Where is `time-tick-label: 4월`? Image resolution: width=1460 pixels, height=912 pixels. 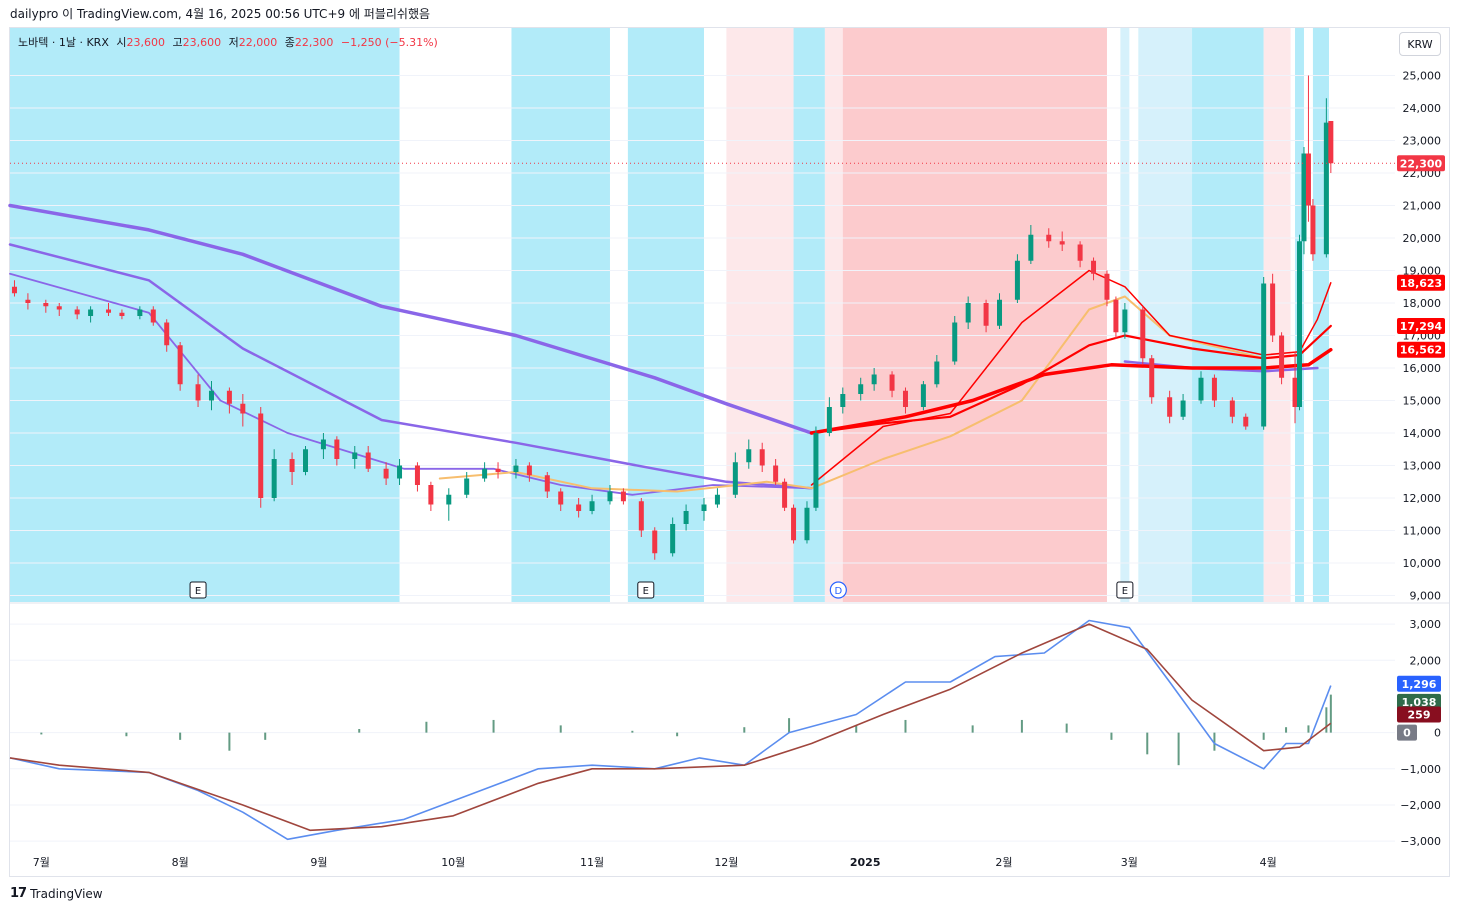 time-tick-label: 4월 is located at coordinates (1268, 862).